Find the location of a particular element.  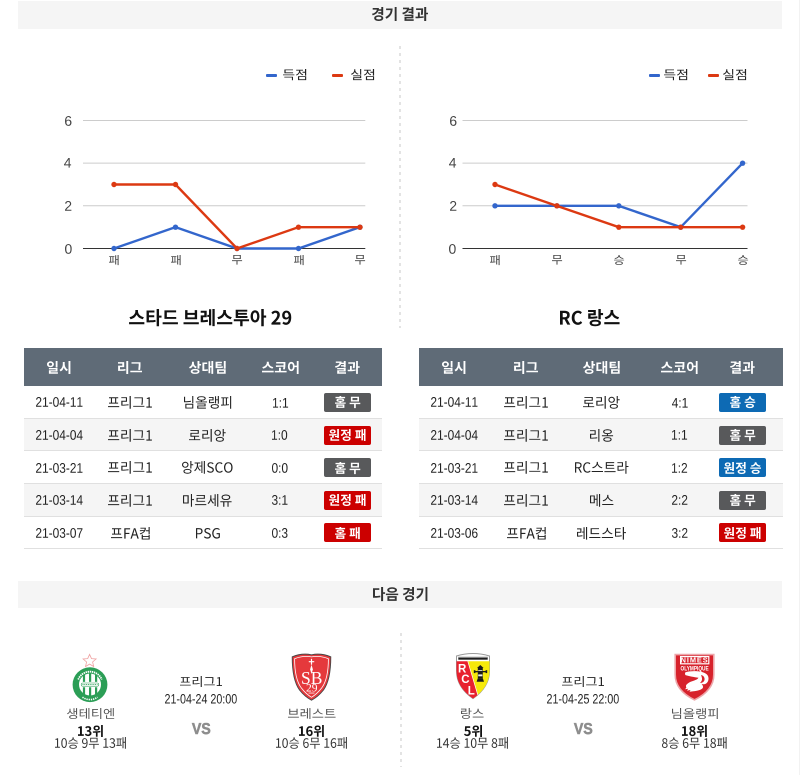

svg-text: L is located at coordinates (470, 691).